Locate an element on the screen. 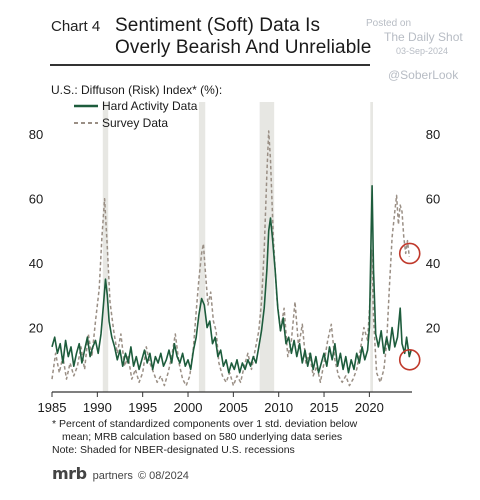 The width and height of the screenshot is (480, 500). watermark-site: The Daily Shot is located at coordinates (423, 37).